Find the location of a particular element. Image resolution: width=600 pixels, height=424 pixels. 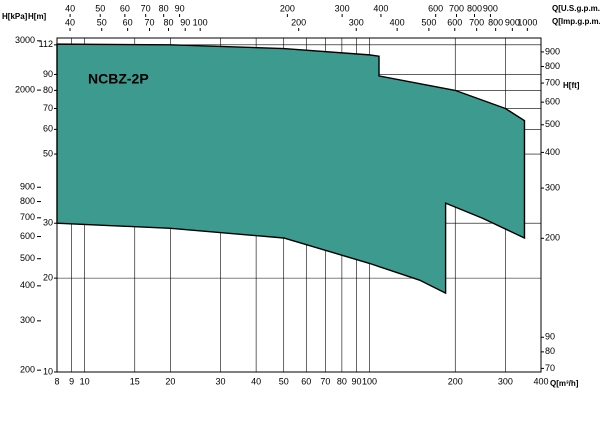

usgpm-tick-label: 800 is located at coordinates (474, 8).